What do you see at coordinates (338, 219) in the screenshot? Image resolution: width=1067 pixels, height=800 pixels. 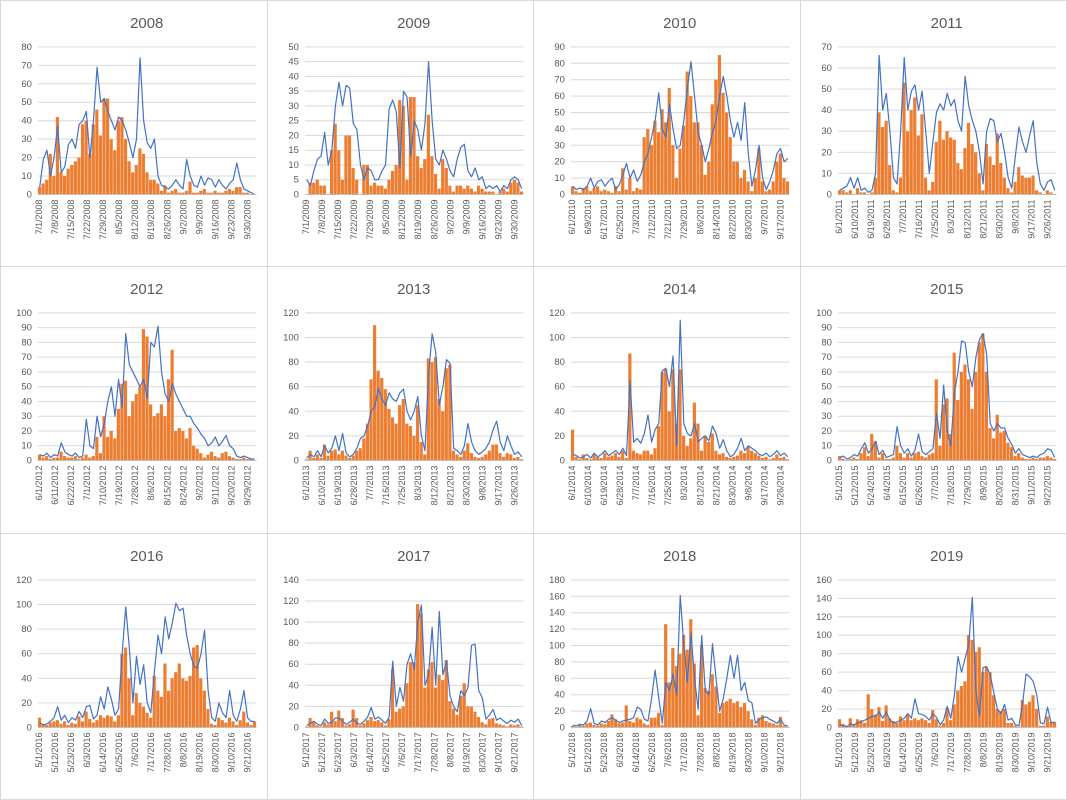 I see `x-axis-tick-label: 7/15/2009` at bounding box center [338, 219].